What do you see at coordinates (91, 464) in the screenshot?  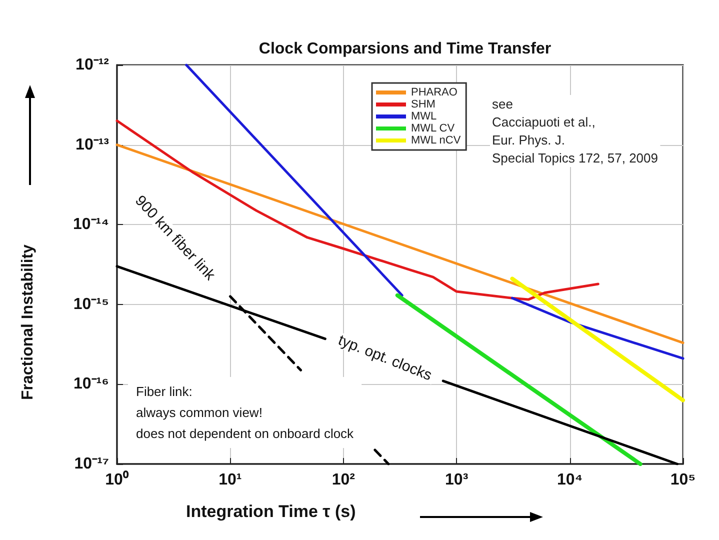 I see `y-tick-label: 10⁻¹⁷` at bounding box center [91, 464].